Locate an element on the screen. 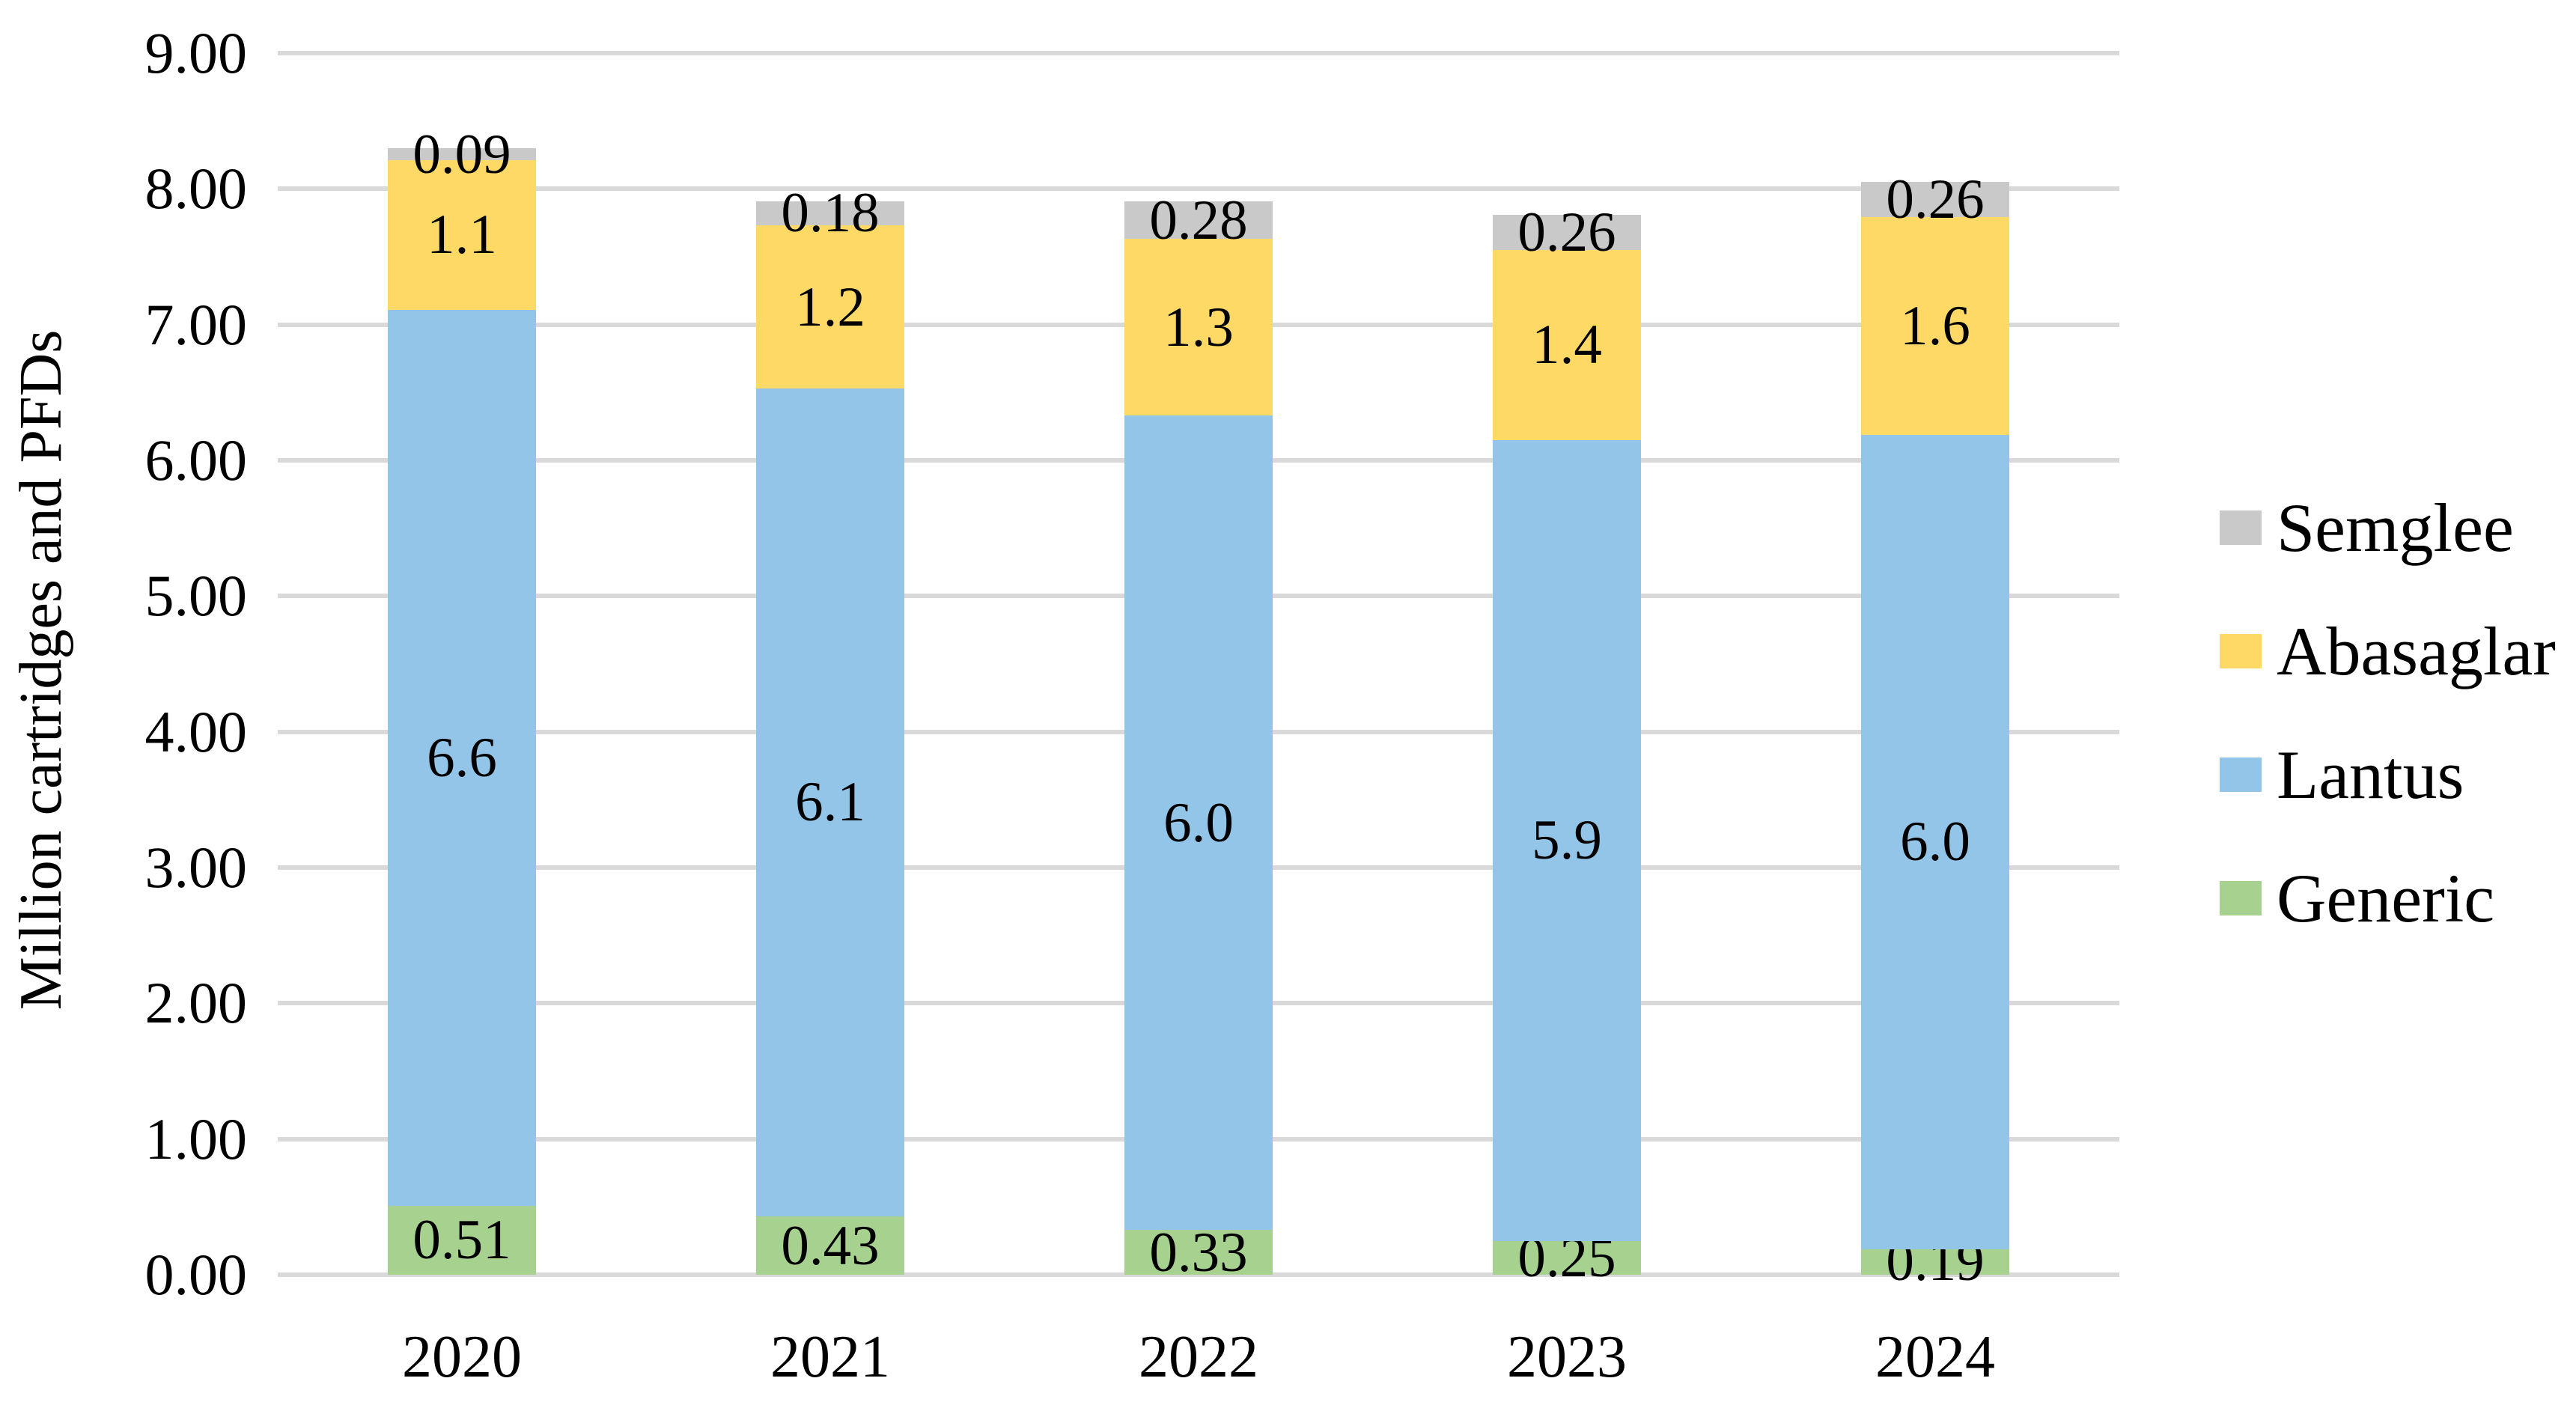  y-tick-label-3.00: 3.00 is located at coordinates (196, 867).